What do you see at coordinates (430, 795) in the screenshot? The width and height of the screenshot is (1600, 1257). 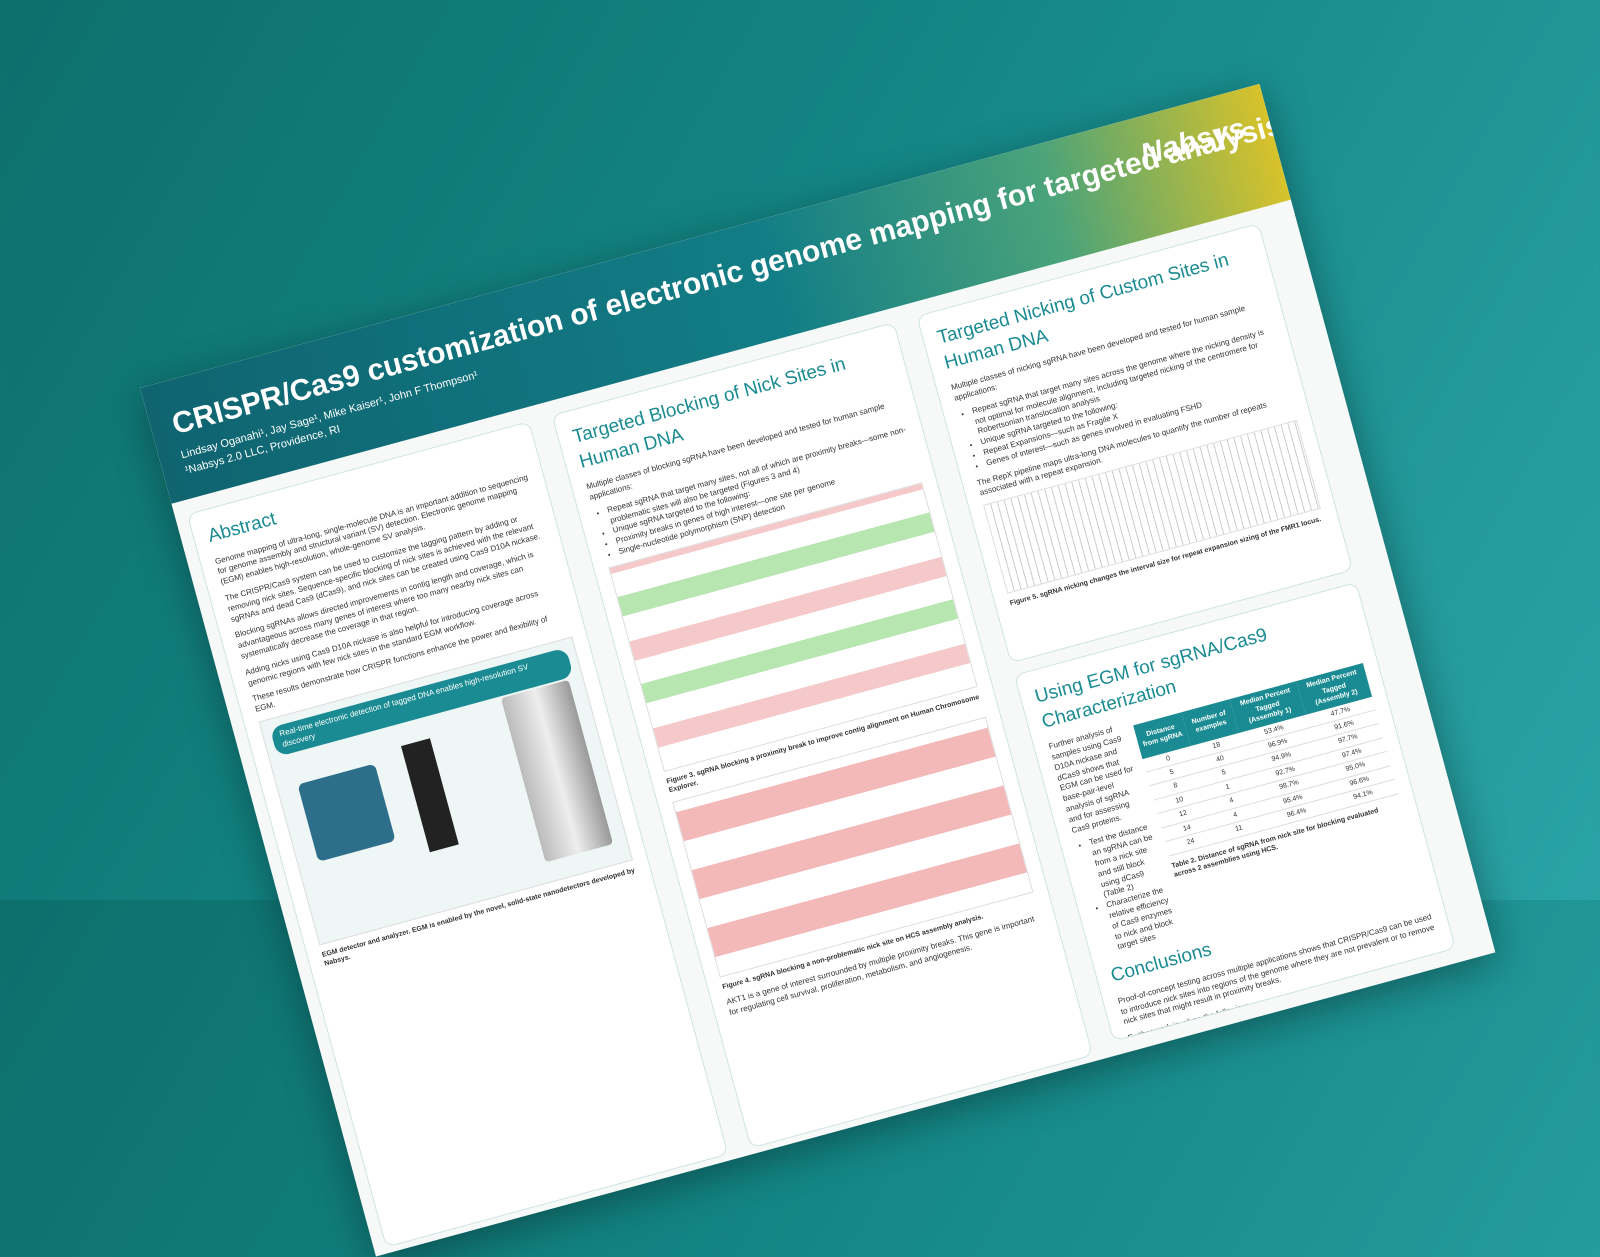 I see `signal` at bounding box center [430, 795].